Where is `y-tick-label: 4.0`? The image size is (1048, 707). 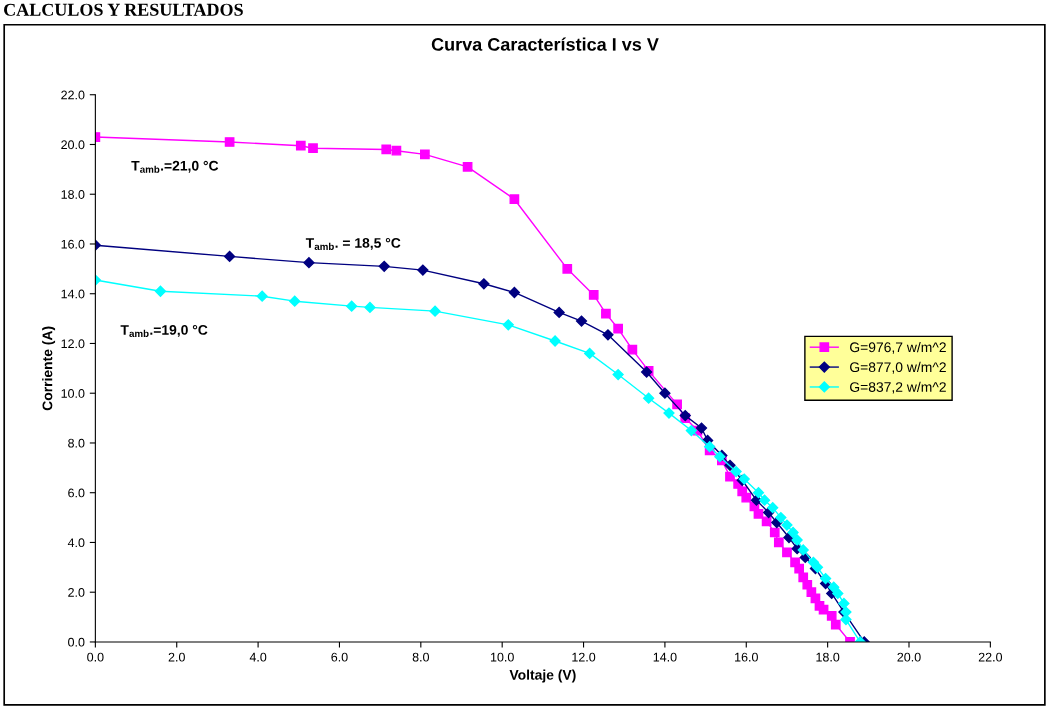
y-tick-label: 4.0 is located at coordinates (76, 543).